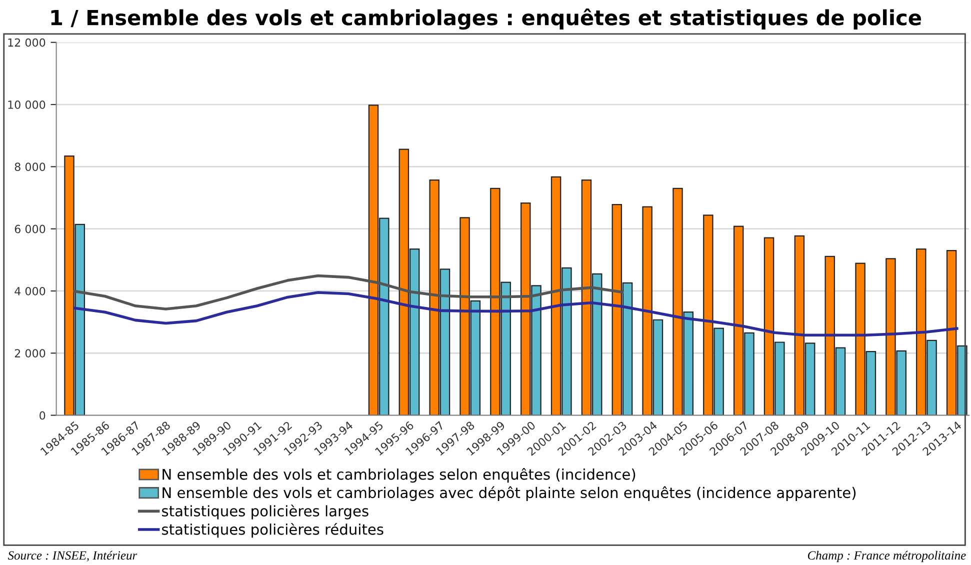 Image resolution: width=971 pixels, height=565 pixels. What do you see at coordinates (887, 556) in the screenshot?
I see `text: Champ : France métropolitaine` at bounding box center [887, 556].